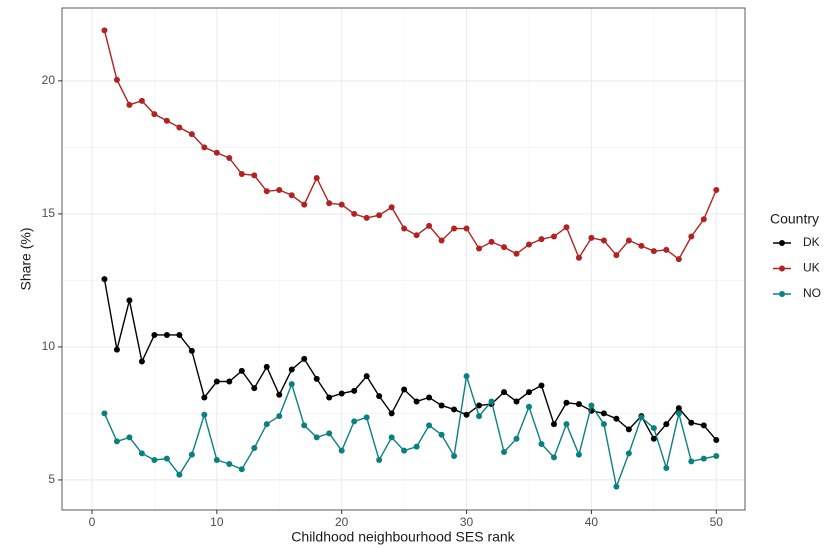 This screenshot has height=549, width=825. Describe the element at coordinates (717, 522) in the screenshot. I see `x-tick-label: 50` at that location.